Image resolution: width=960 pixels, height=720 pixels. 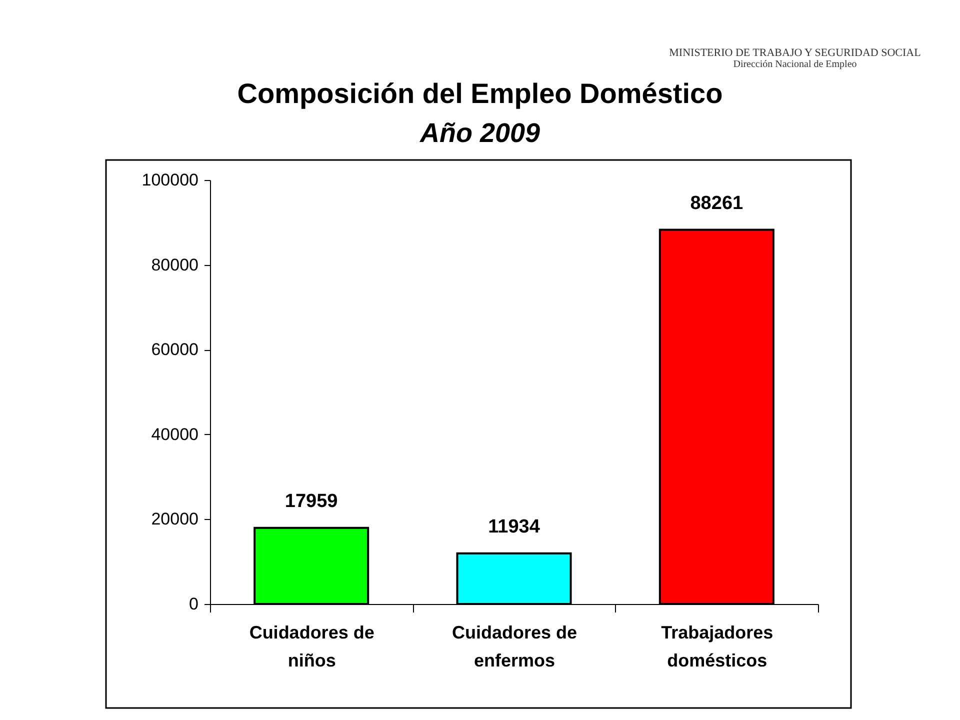 I want to click on x-tick-label: Cuidadores de enfermos, so click(x=515, y=646).